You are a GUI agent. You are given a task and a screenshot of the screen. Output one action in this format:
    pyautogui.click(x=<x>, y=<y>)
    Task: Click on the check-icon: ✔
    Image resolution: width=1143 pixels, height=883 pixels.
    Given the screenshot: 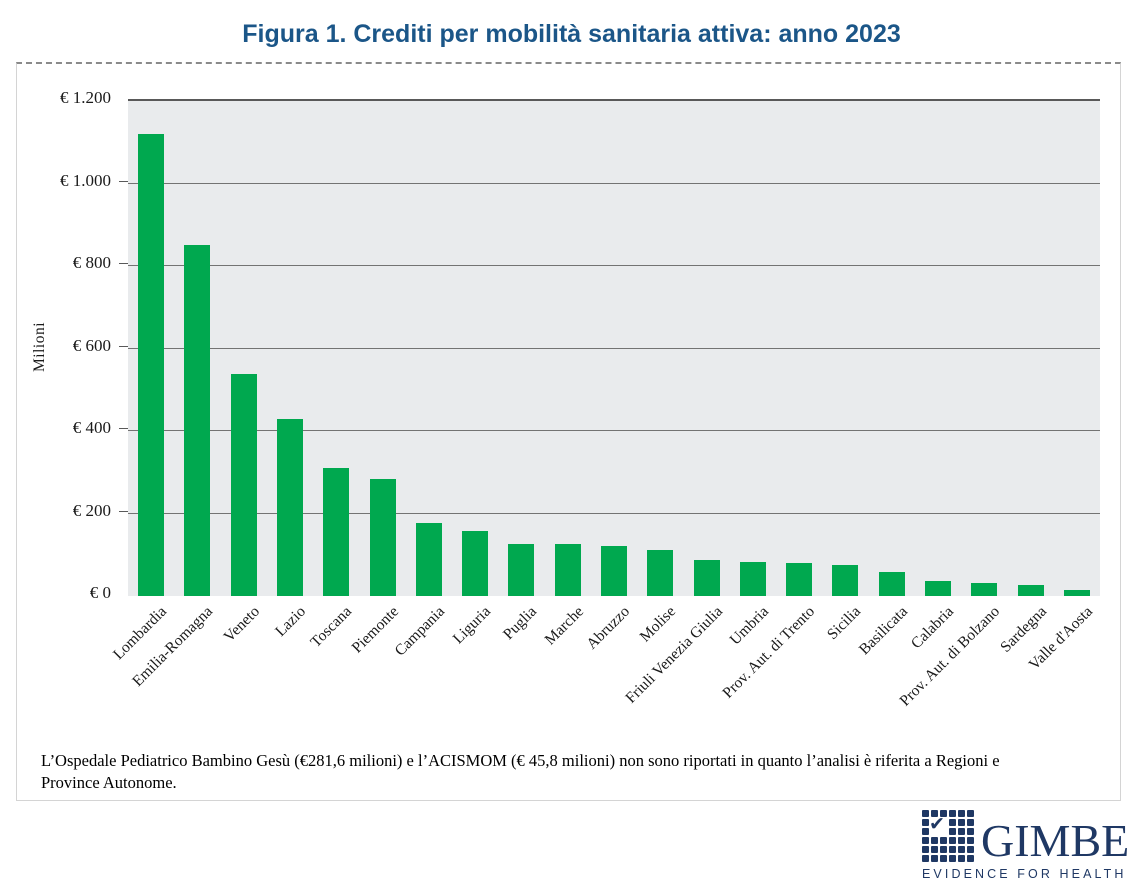 What is the action you would take?
    pyautogui.click(x=937, y=824)
    